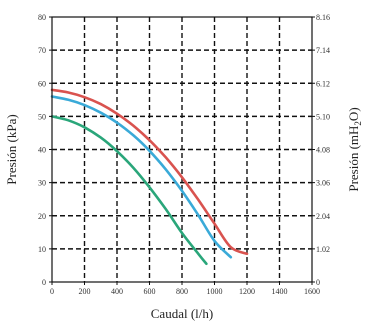 The height and width of the screenshot is (324, 366). I want to click on y-axis-title: Presión (kPa), so click(11, 149).